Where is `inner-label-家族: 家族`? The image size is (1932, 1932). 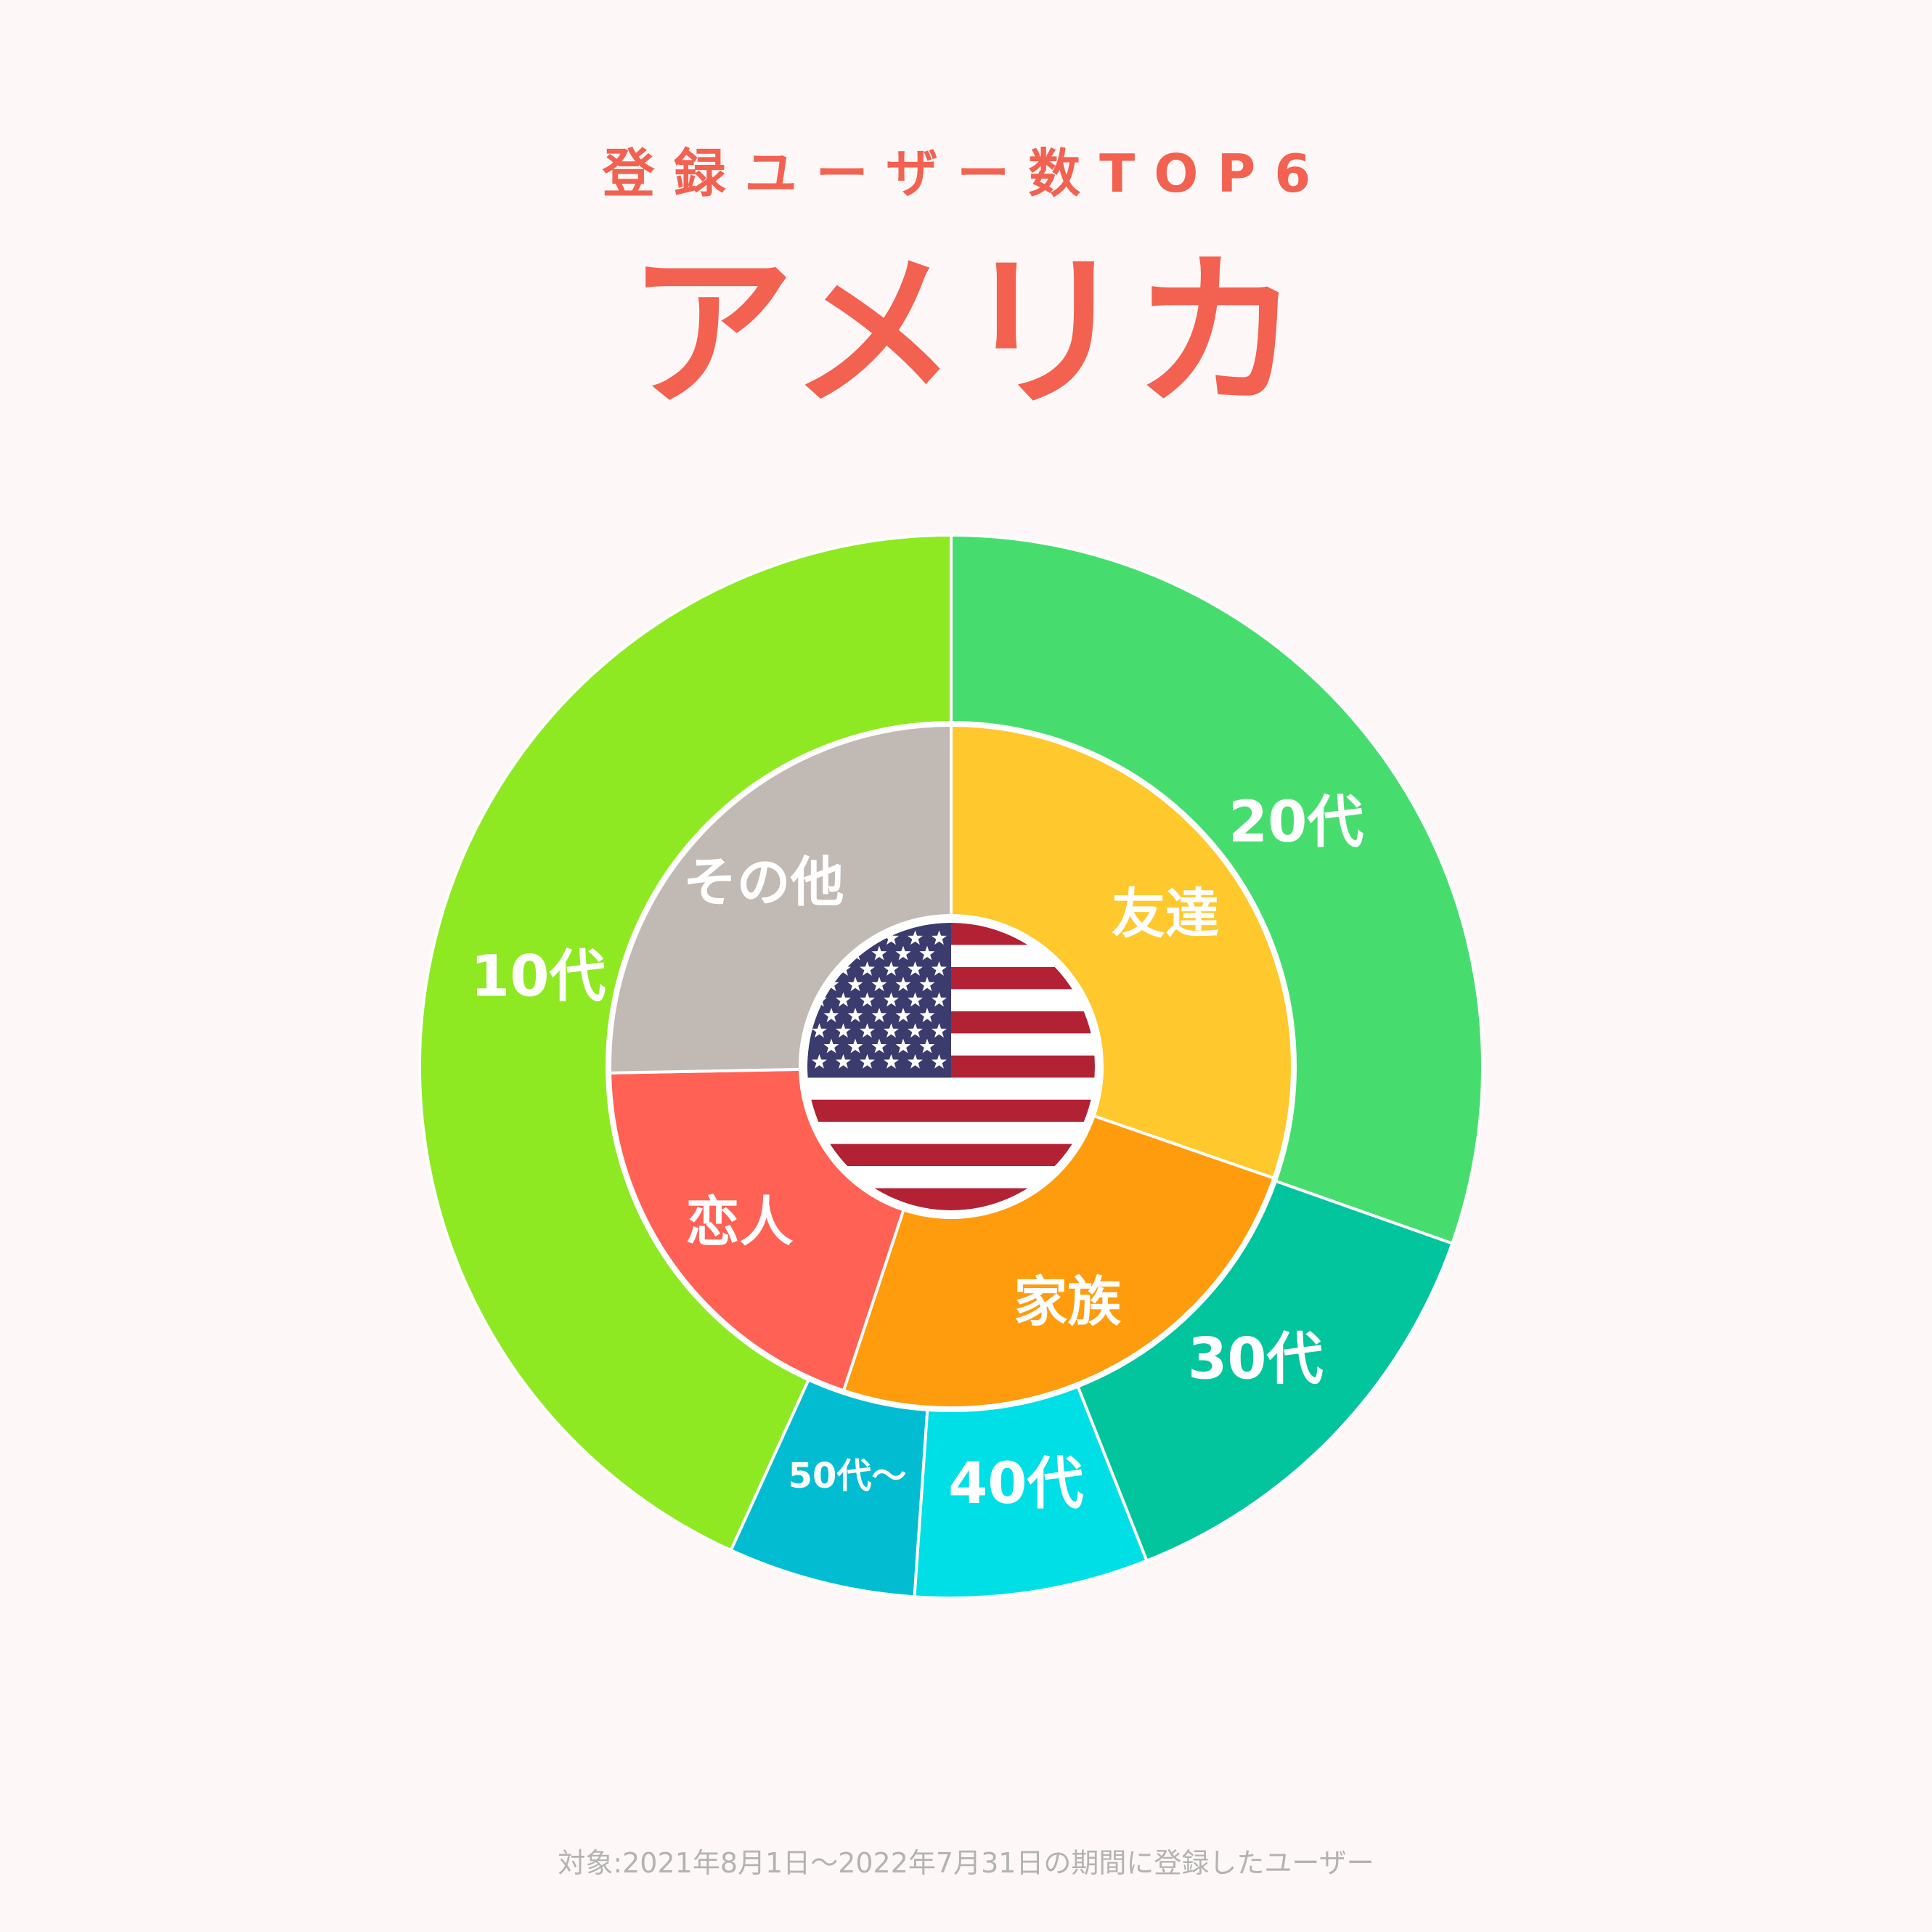 inner-label-家族: 家族 is located at coordinates (1067, 1302).